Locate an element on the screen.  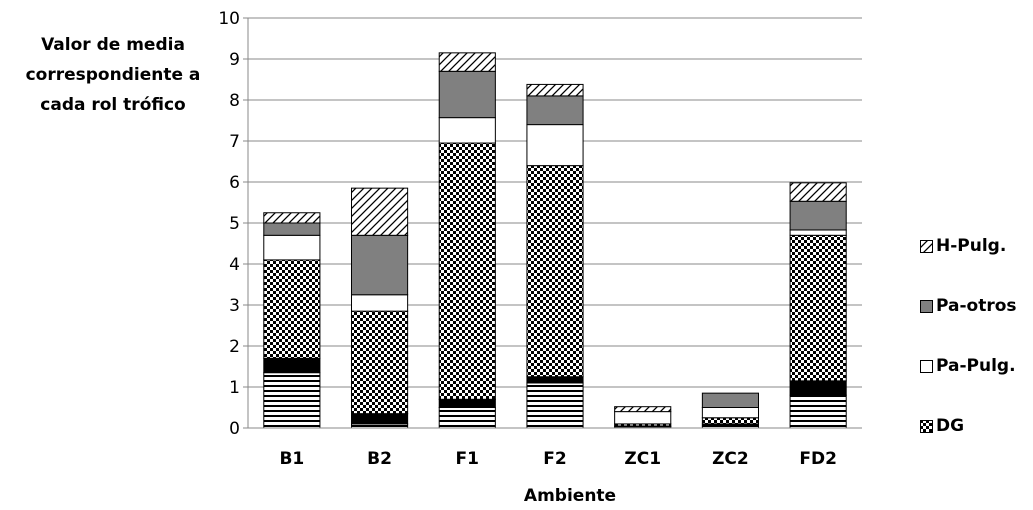
y-tick-label: 6 is located at coordinates (234, 183).